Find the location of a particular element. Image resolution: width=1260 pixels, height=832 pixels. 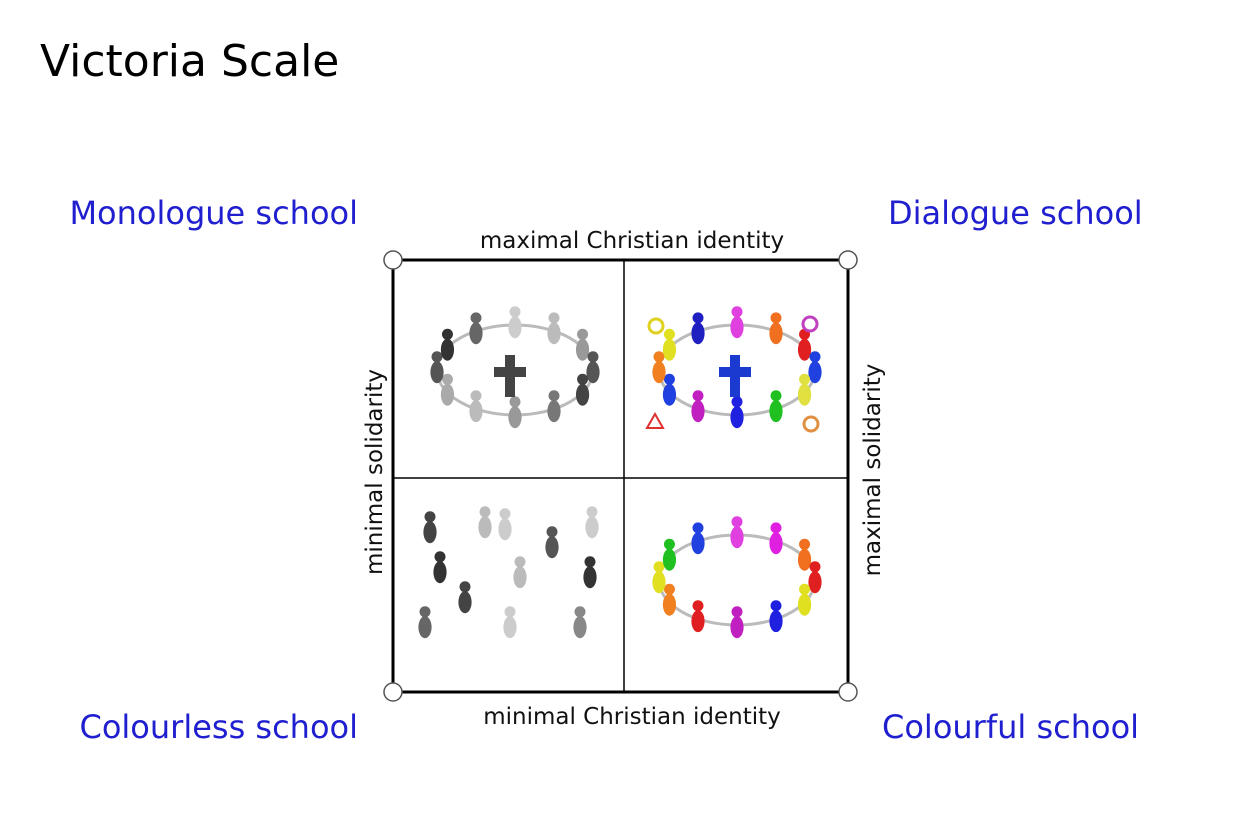

quadrant-label: Colourless school is located at coordinates (218, 727).